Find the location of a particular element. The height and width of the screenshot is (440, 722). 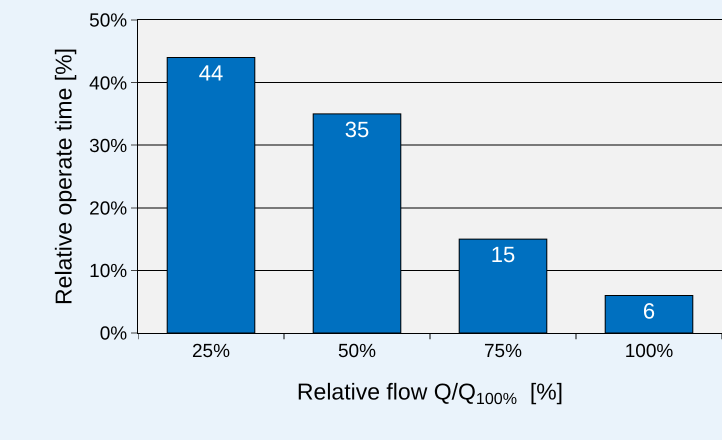

data-label: 35 is located at coordinates (357, 129).